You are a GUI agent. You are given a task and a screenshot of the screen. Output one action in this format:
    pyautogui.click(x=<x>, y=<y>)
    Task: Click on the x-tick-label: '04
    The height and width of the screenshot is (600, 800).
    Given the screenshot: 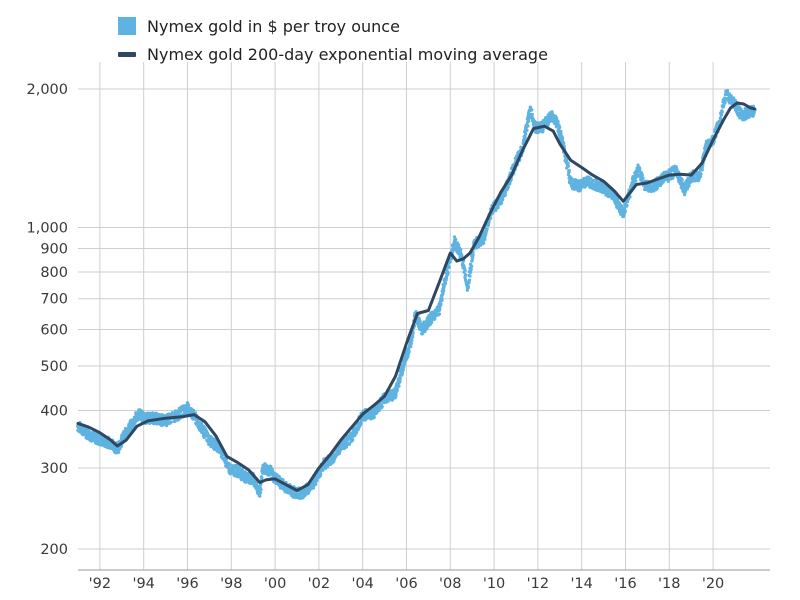 What is the action you would take?
    pyautogui.click(x=362, y=584)
    